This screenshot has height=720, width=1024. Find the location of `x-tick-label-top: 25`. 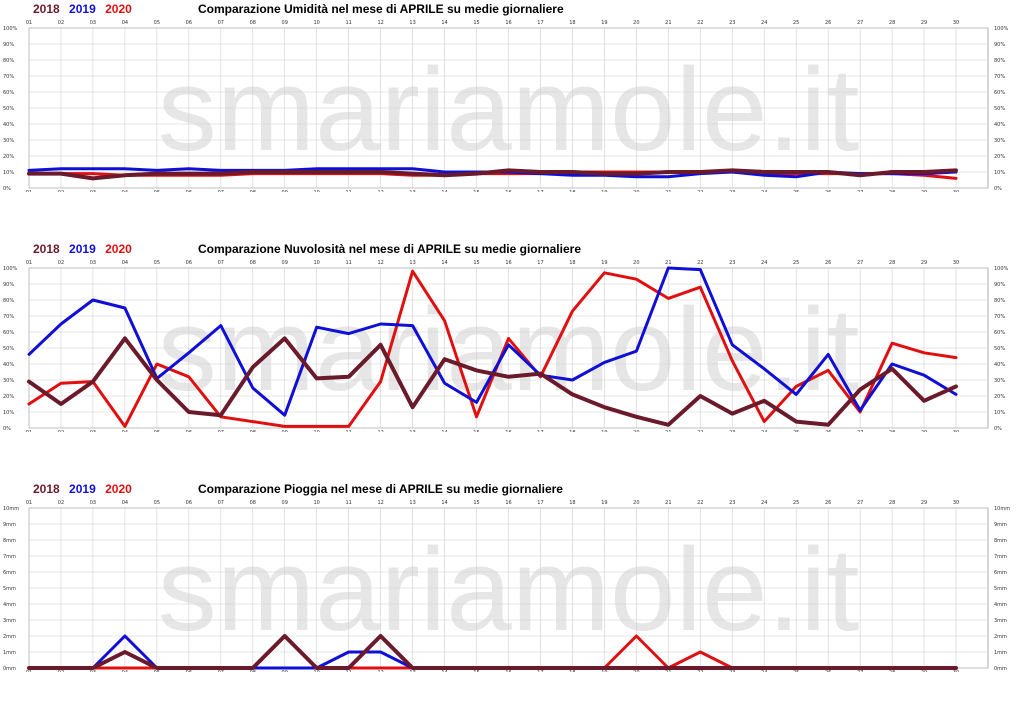

x-tick-label-top: 25 is located at coordinates (796, 23).